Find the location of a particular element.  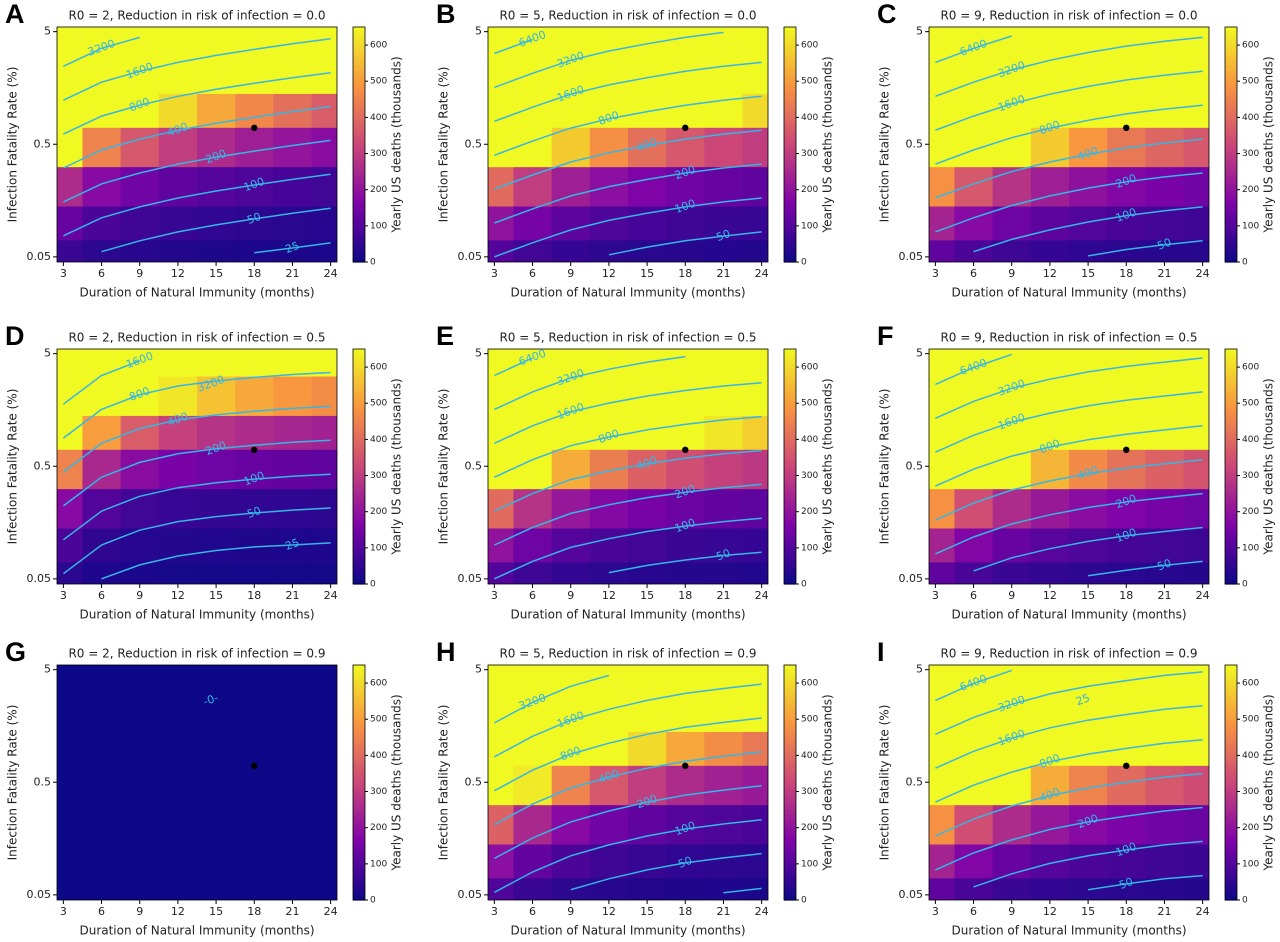

colorbar-tick-label: 600 is located at coordinates (378, 684).